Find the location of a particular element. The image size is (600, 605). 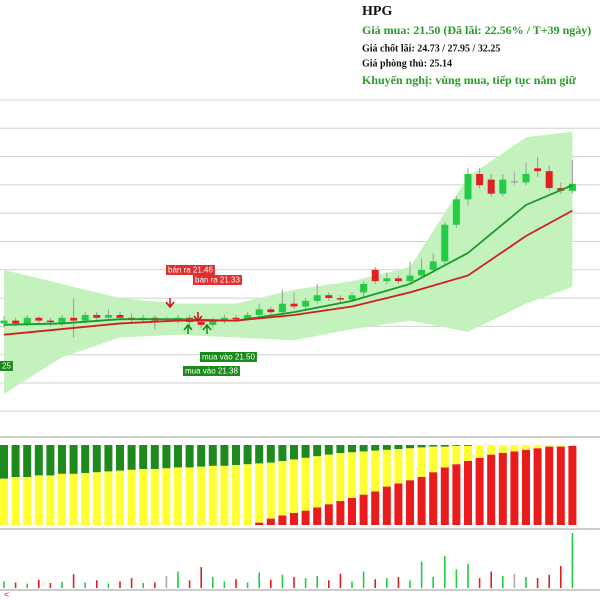

signal-text: mua vào 21.38 is located at coordinates (211, 371).